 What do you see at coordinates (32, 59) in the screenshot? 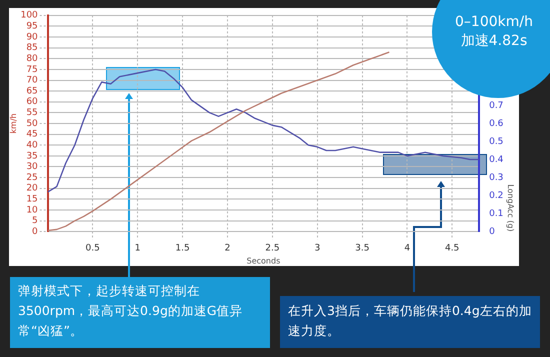
I see `y-tick-label: 80` at bounding box center [32, 59].